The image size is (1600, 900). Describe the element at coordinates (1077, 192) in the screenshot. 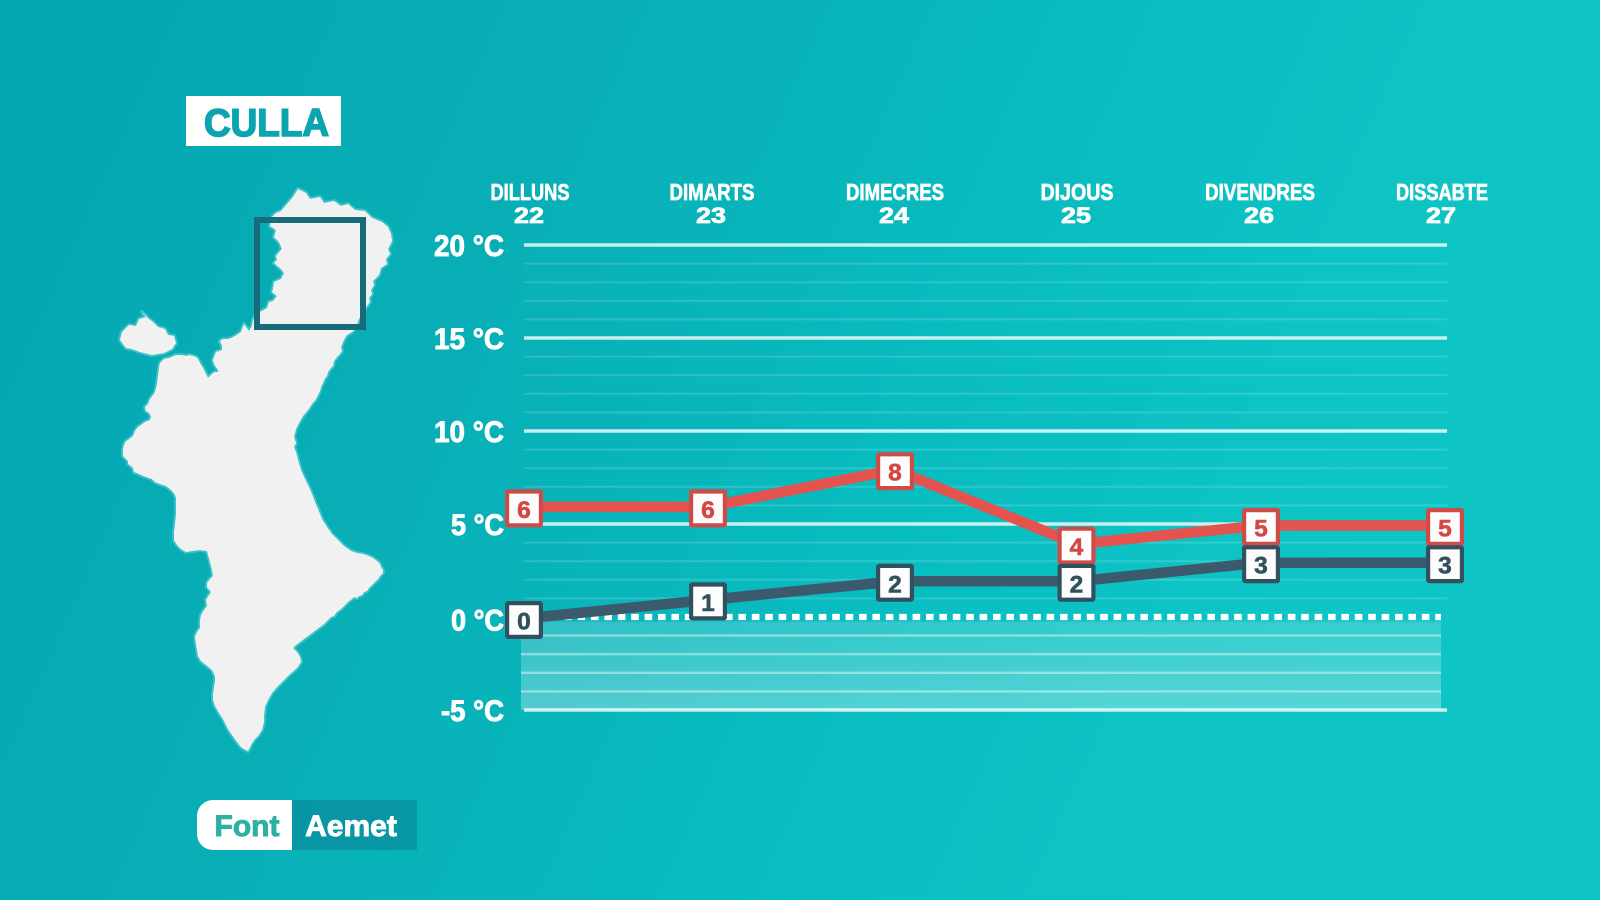

I see `svg-text: DIJOUS` at that location.